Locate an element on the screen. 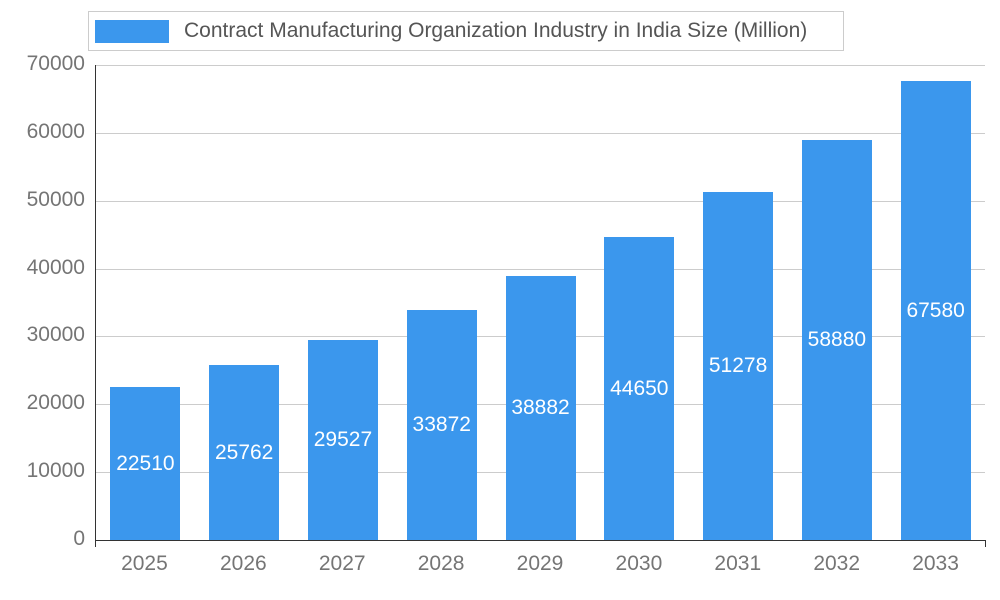 The height and width of the screenshot is (600, 1000). bar-value-label: 33872 is located at coordinates (441, 425).